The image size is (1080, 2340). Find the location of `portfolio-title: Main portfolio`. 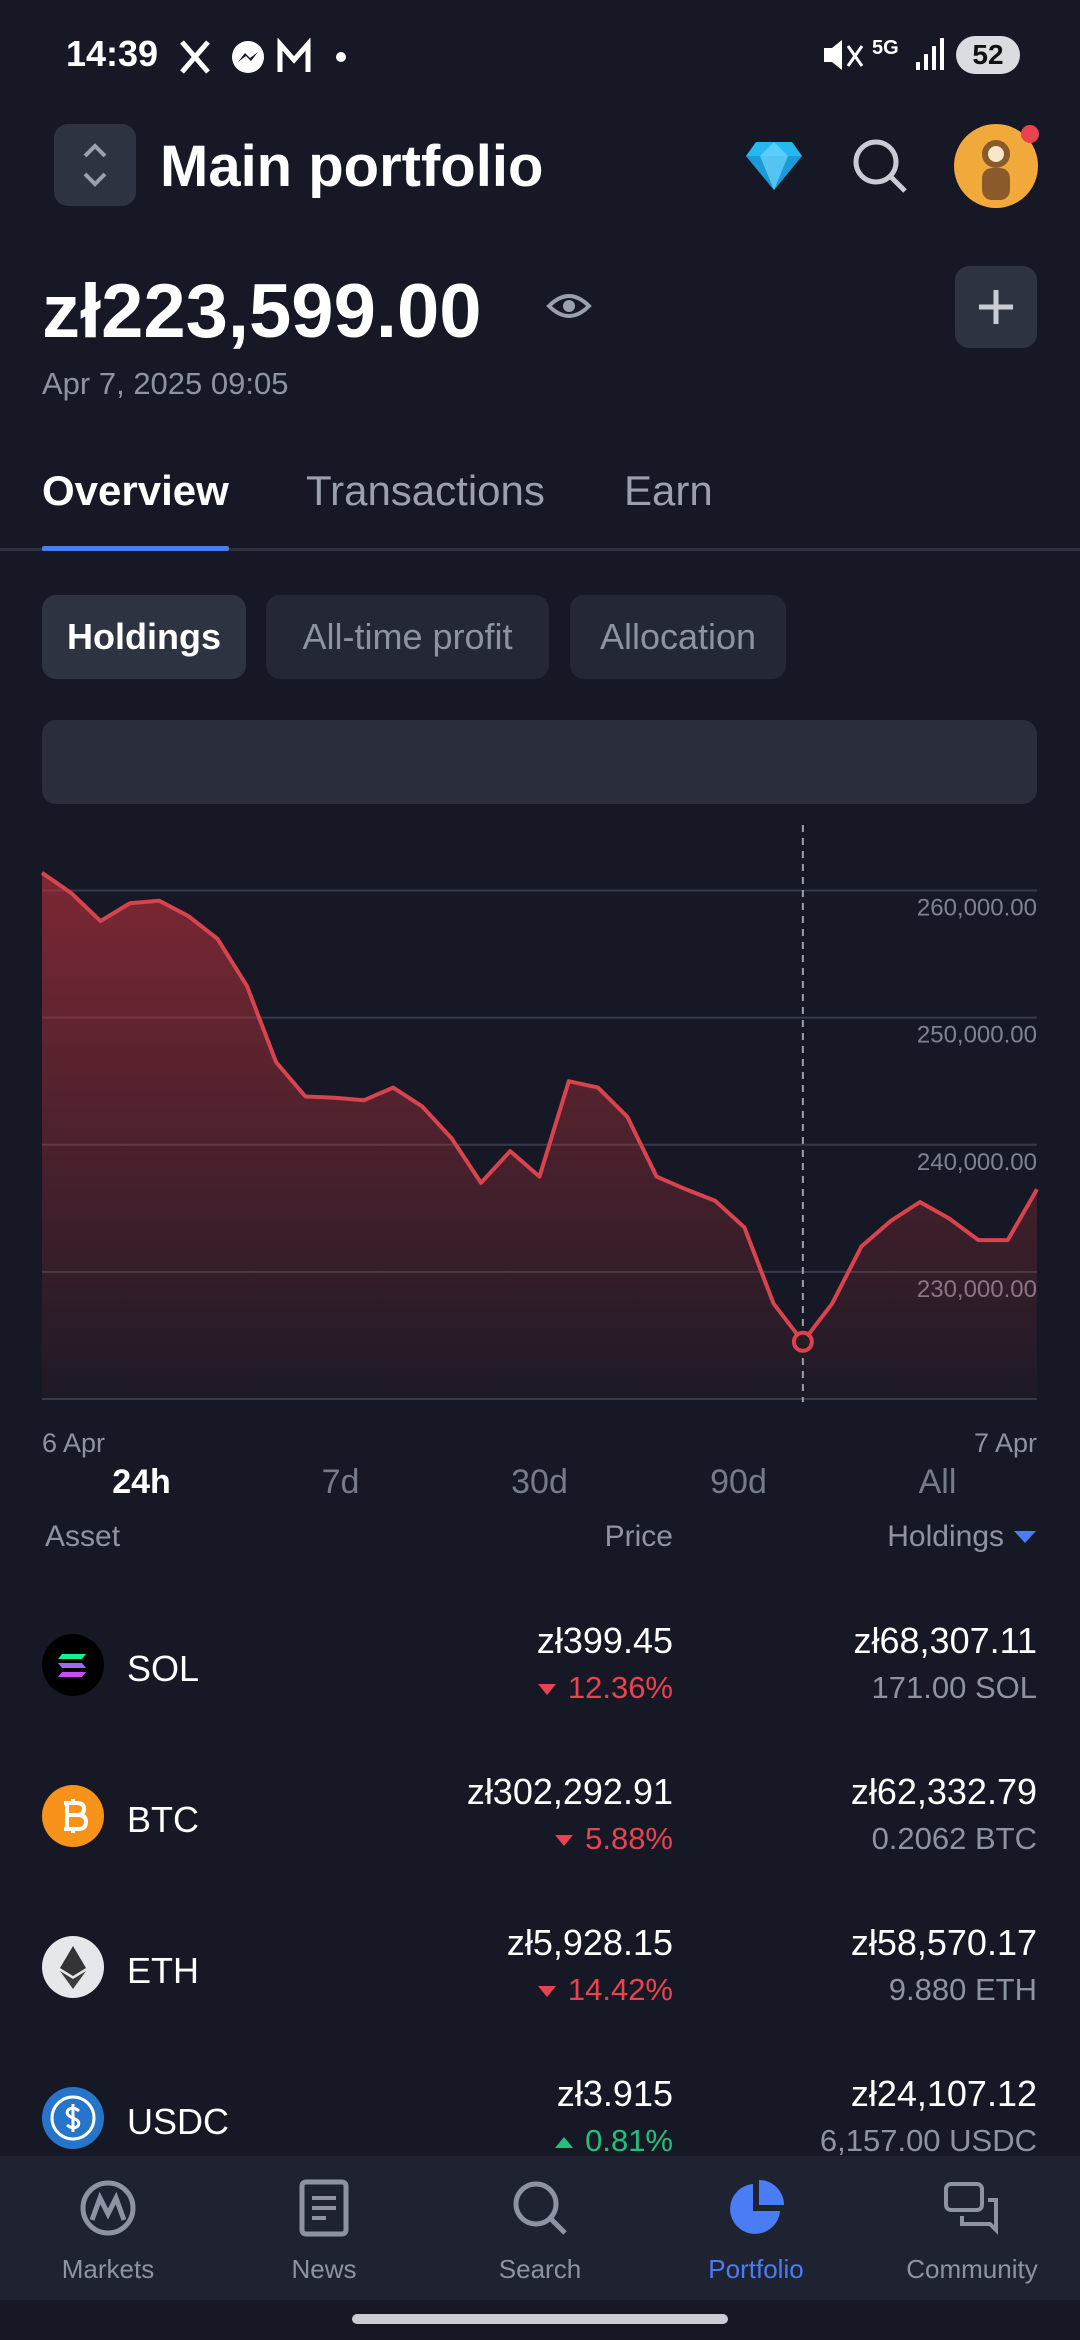

portfolio-title: Main portfolio is located at coordinates (352, 166).